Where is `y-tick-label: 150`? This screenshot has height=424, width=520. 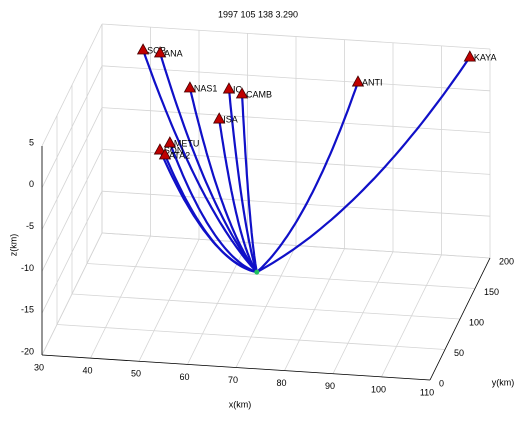 y-tick-label: 150 is located at coordinates (491, 292).